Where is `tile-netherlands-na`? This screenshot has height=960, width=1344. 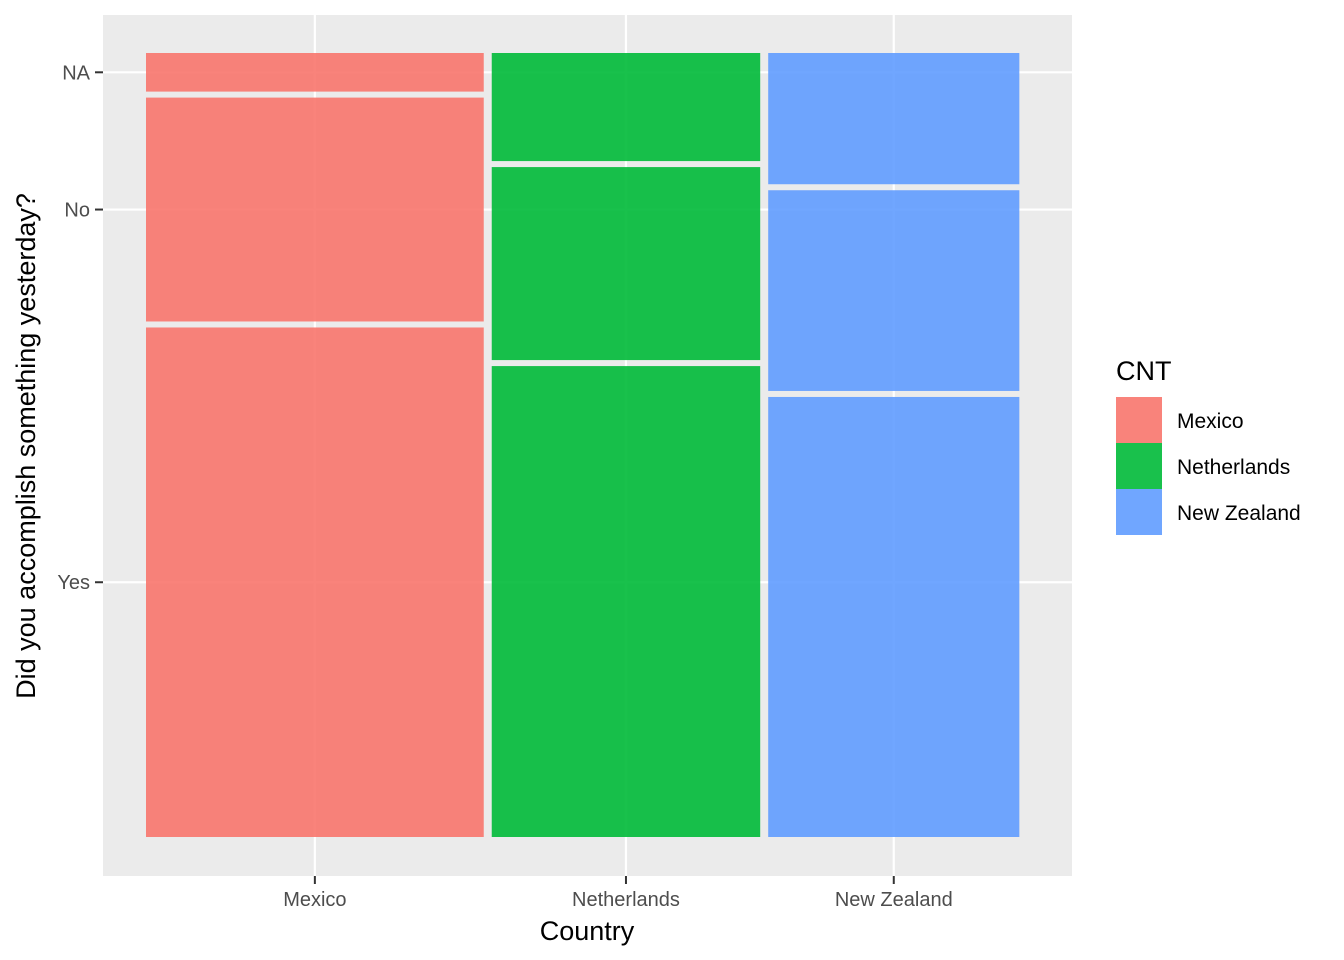
tile-netherlands-na is located at coordinates (626, 107).